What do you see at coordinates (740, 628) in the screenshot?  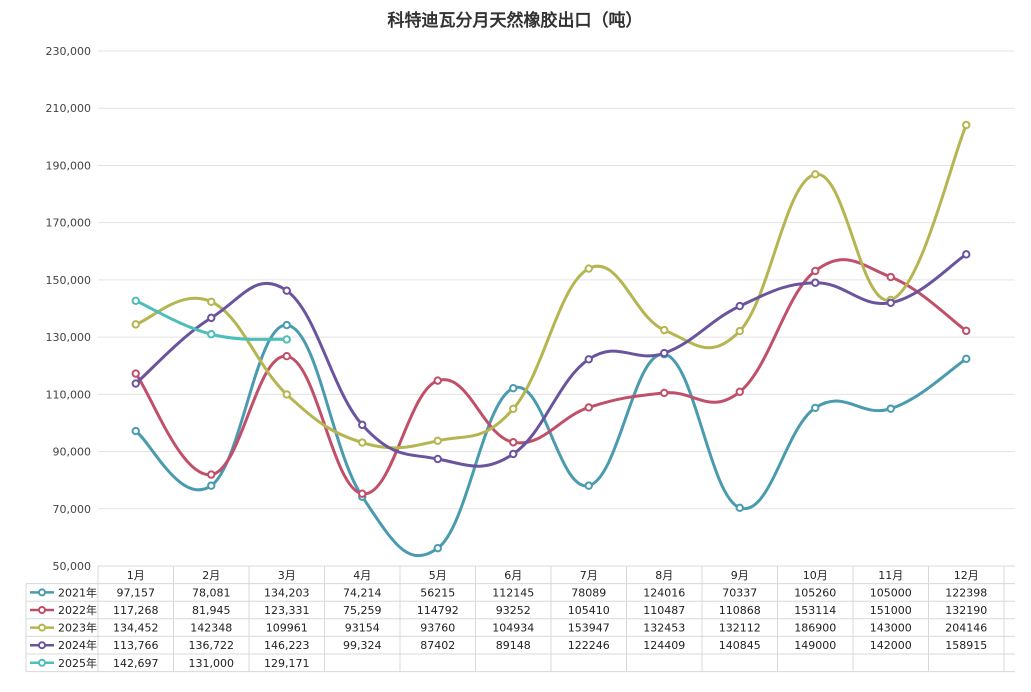 I see `table-value: 132112` at bounding box center [740, 628].